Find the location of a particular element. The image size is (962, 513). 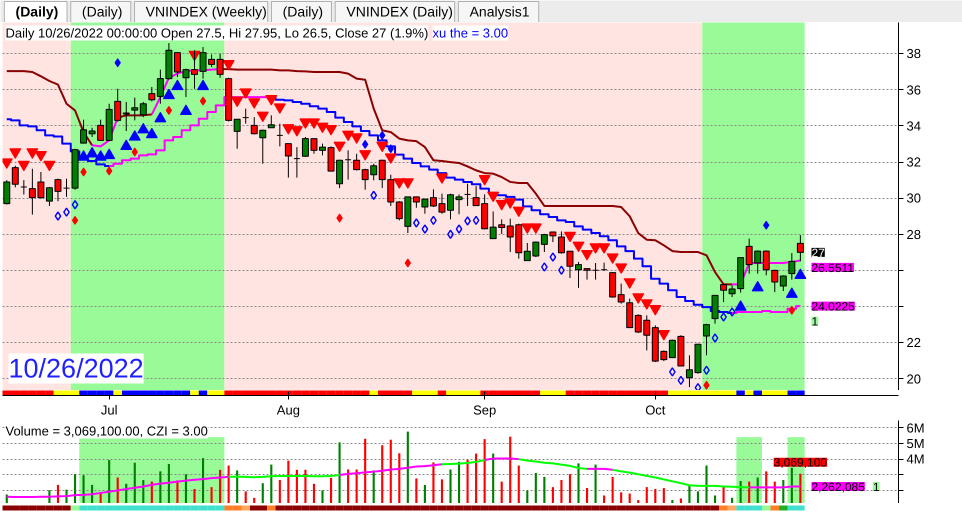

chart-title: Volume = 3,069,100.00, CZI = 3.00 is located at coordinates (107, 431).